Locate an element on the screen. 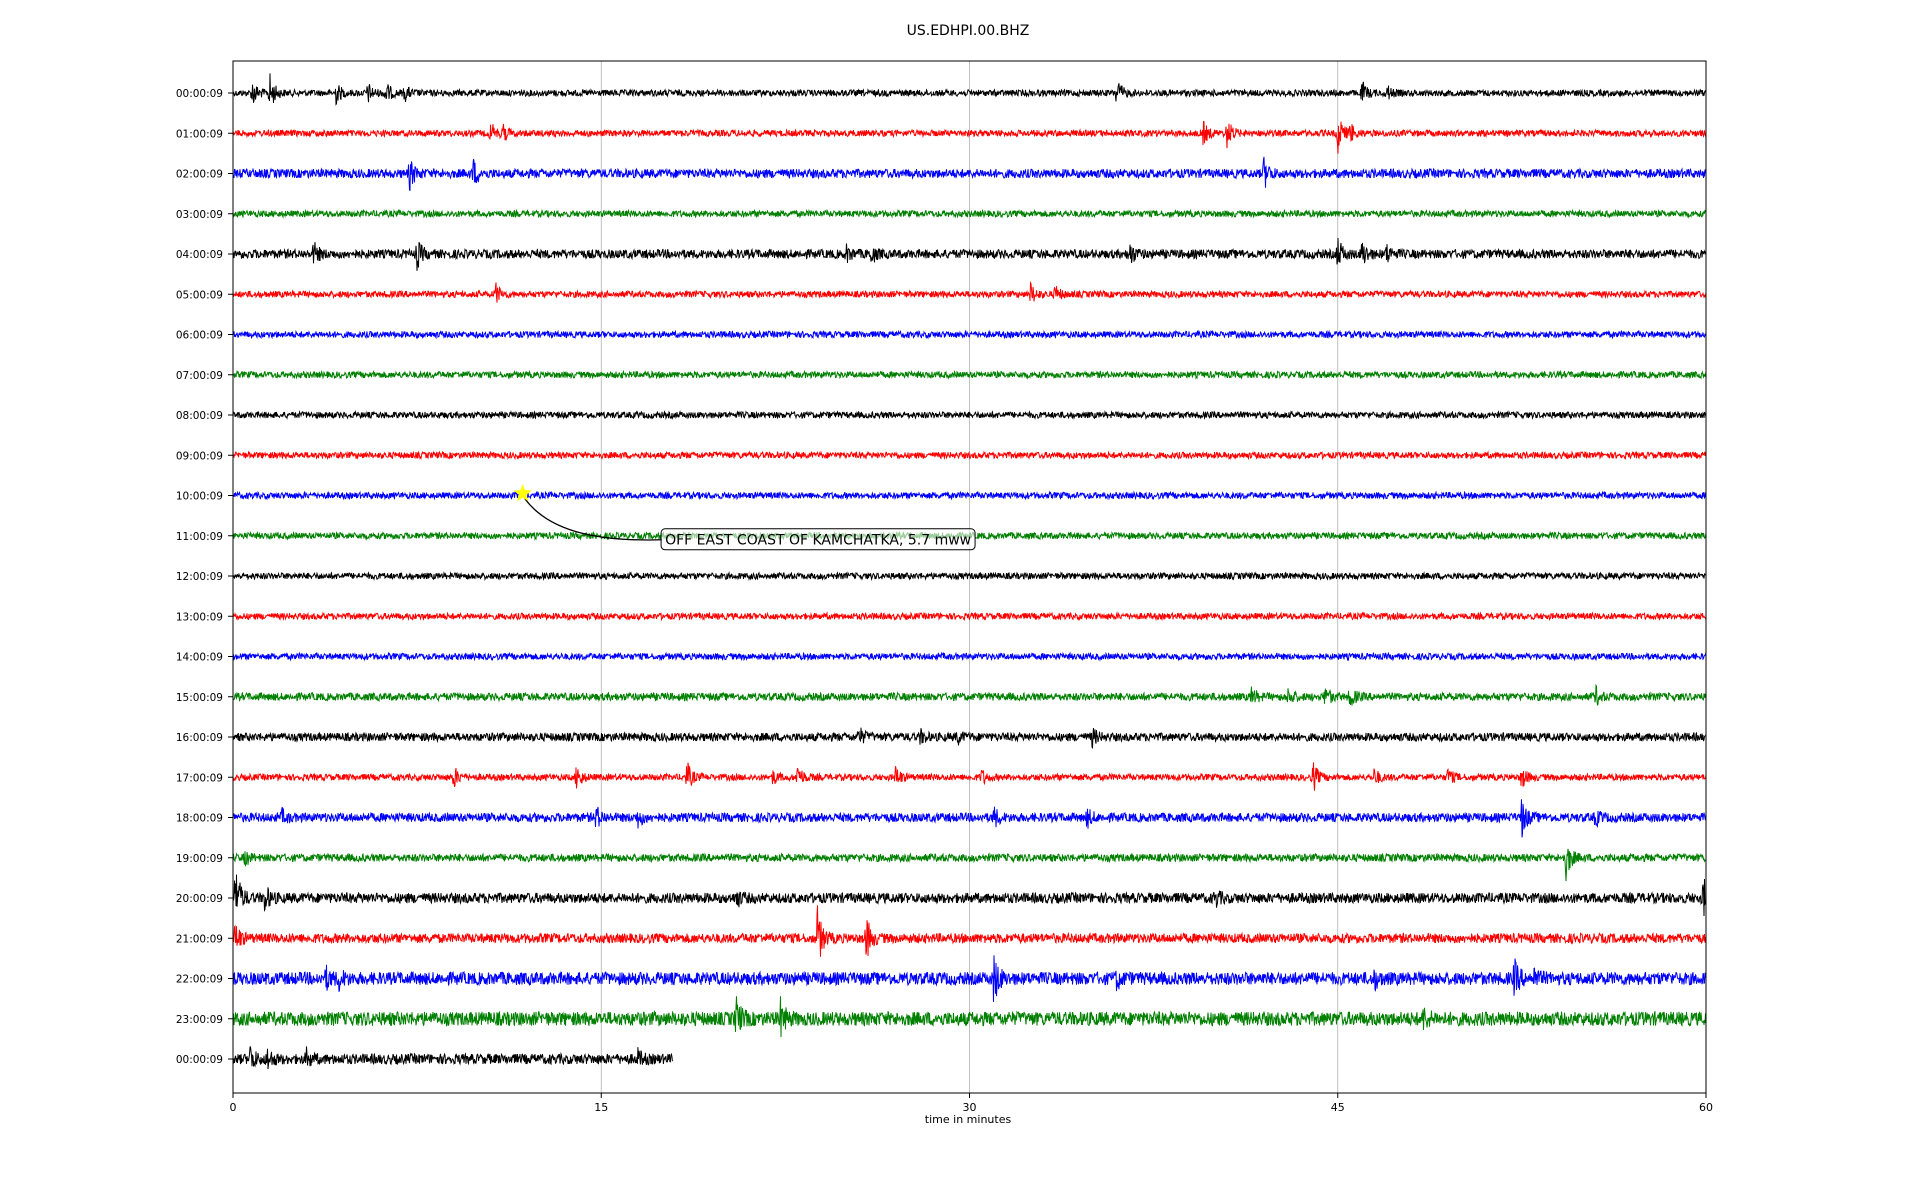 The image size is (1920, 1200). row-time-label: 12:00:09 is located at coordinates (199, 577).